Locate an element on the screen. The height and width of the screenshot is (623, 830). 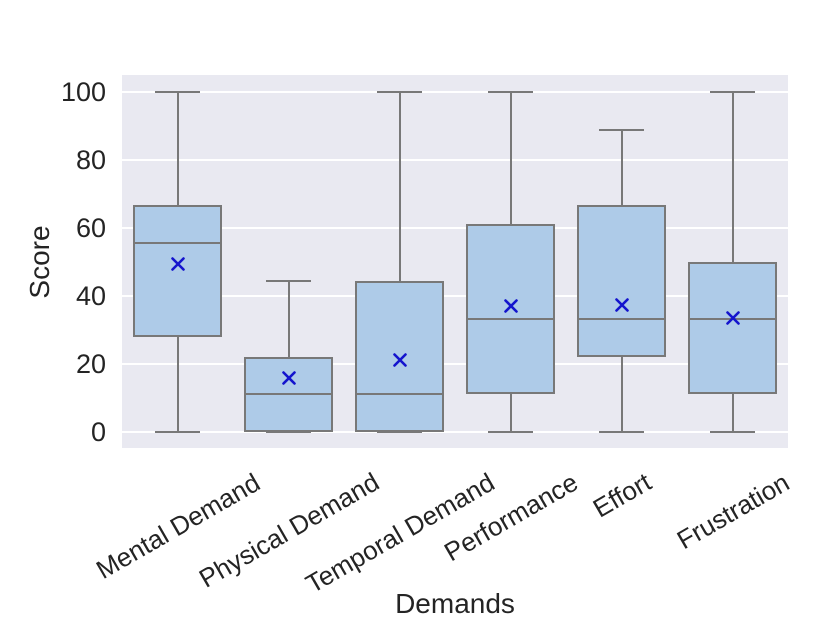
y-tick-label: 80 is located at coordinates (90, 160).